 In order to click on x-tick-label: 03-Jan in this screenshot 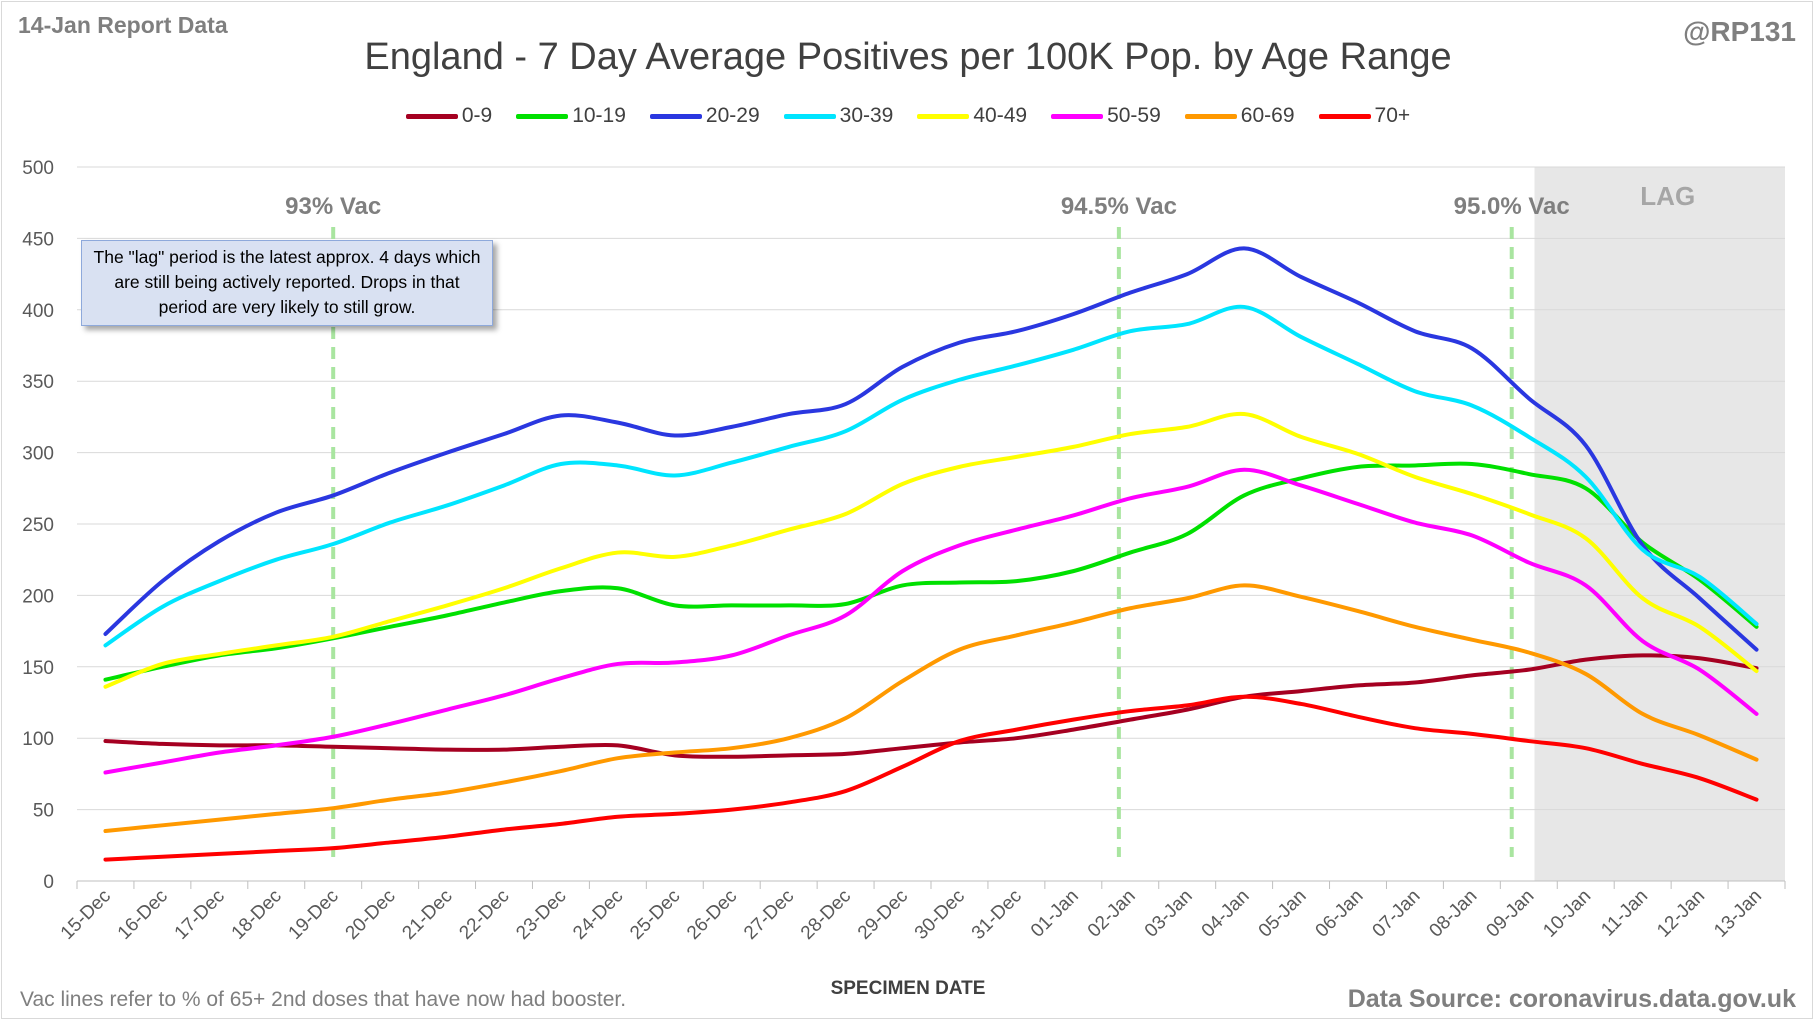, I will do `click(1169, 914)`.